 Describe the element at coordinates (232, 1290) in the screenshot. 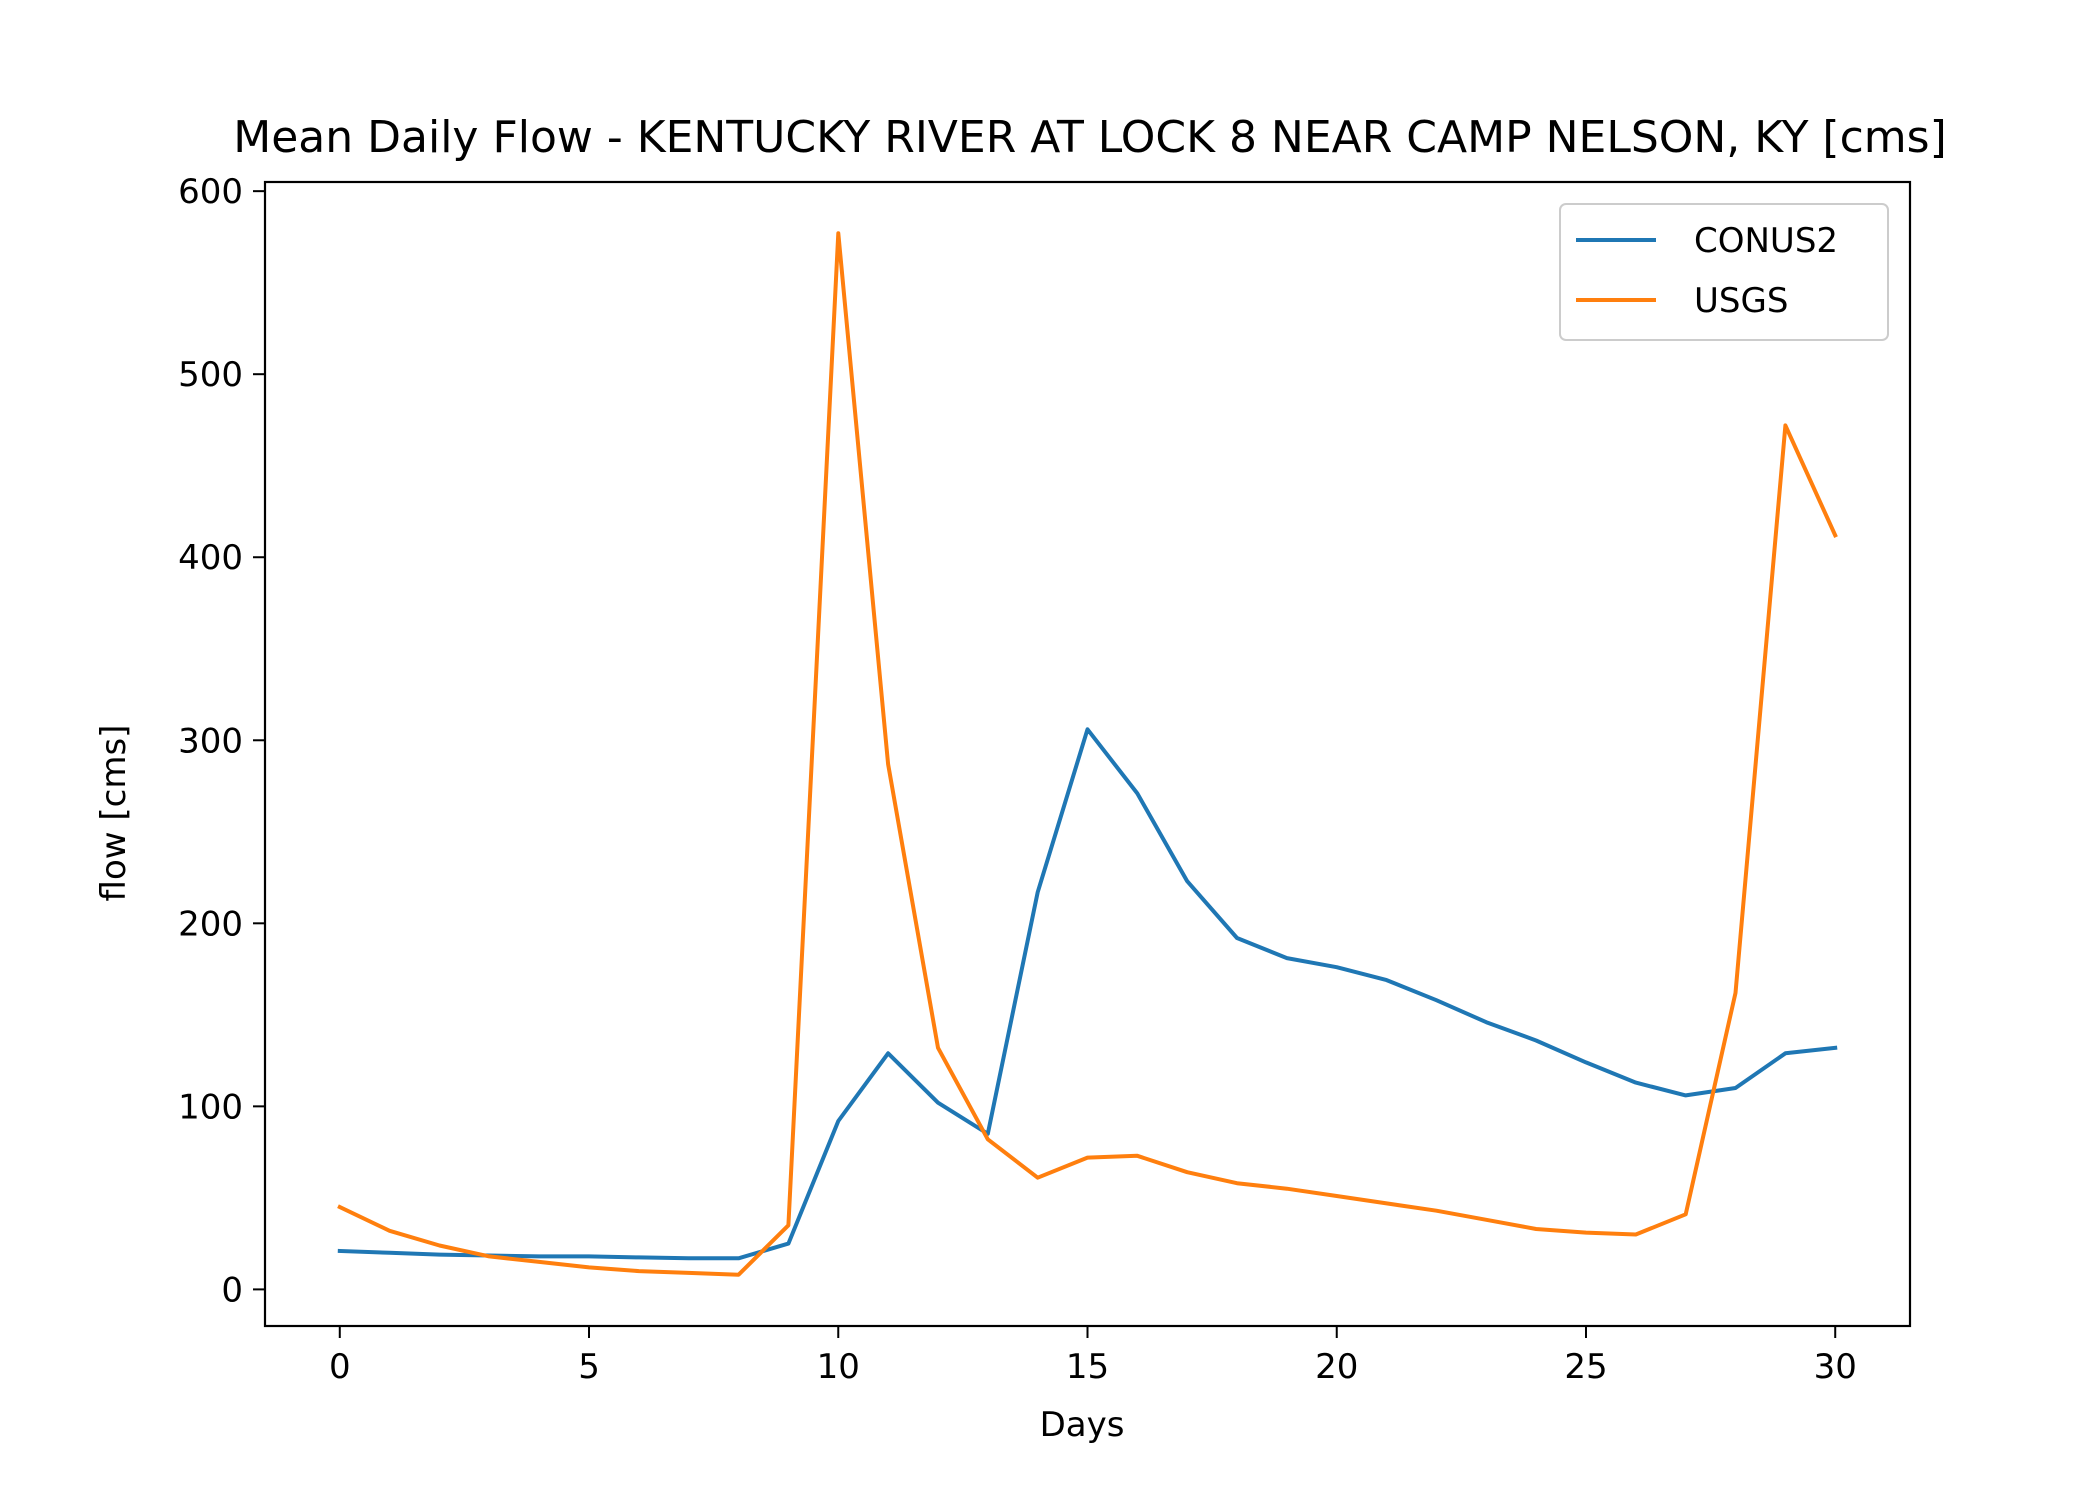

I see `y-tick-label: 0` at that location.